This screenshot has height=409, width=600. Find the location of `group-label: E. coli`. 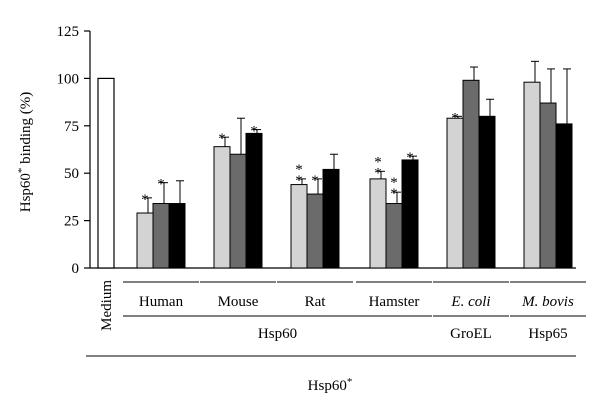

group-label: E. coli is located at coordinates (470, 302).